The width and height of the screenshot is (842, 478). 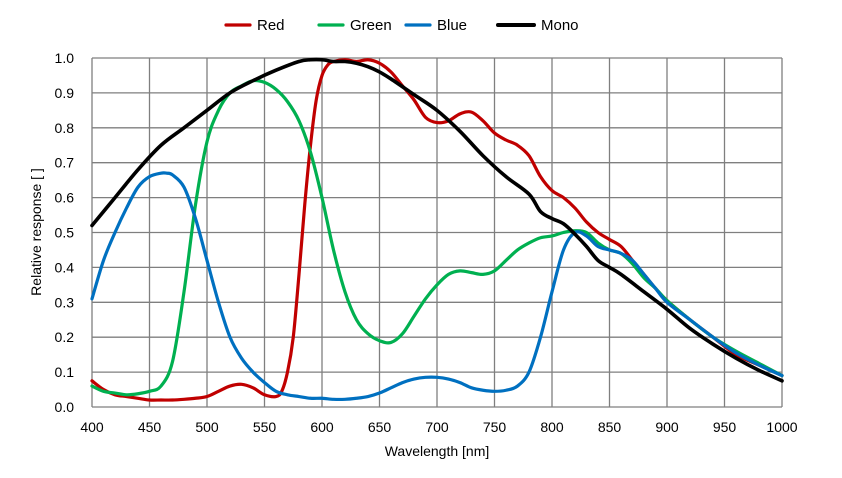 I want to click on y-tick-label: 0.8, so click(x=65, y=128).